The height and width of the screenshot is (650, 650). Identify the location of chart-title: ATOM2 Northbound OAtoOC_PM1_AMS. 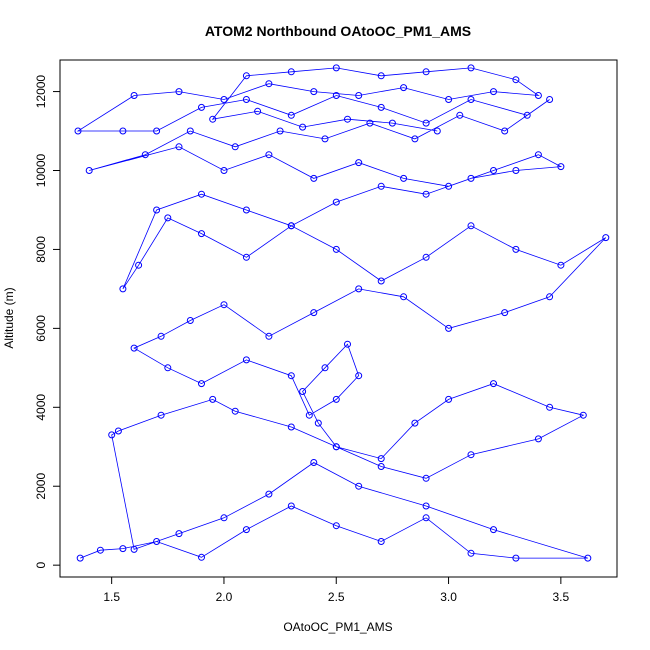
(338, 31).